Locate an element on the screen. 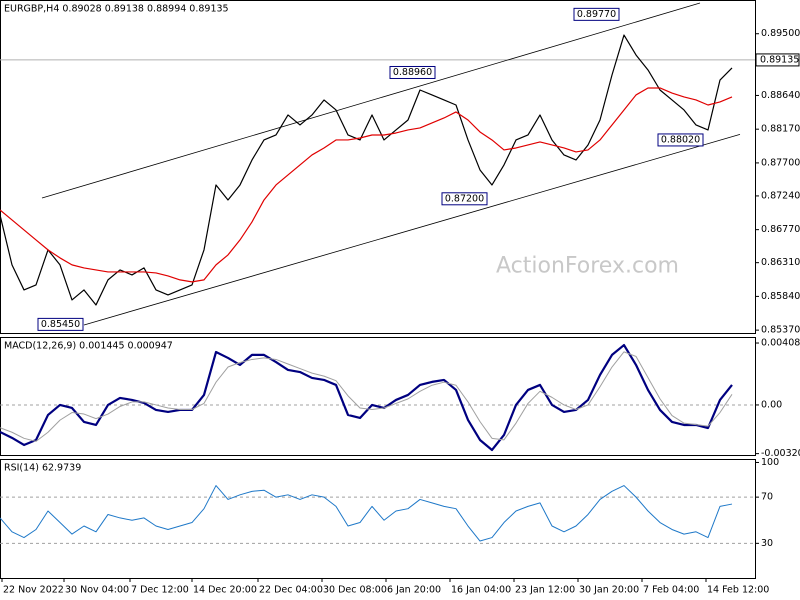 The width and height of the screenshot is (800, 600). watermark: ActionForex.com is located at coordinates (587, 265).